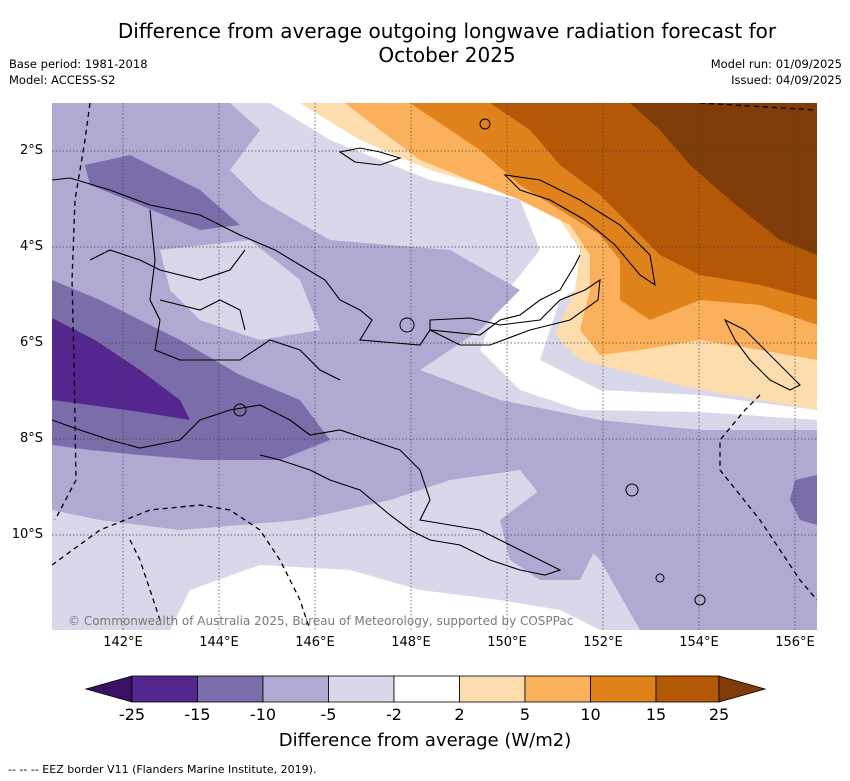 Image resolution: width=850 pixels, height=781 pixels. What do you see at coordinates (315, 642) in the screenshot?
I see `lon-label: 146°E` at bounding box center [315, 642].